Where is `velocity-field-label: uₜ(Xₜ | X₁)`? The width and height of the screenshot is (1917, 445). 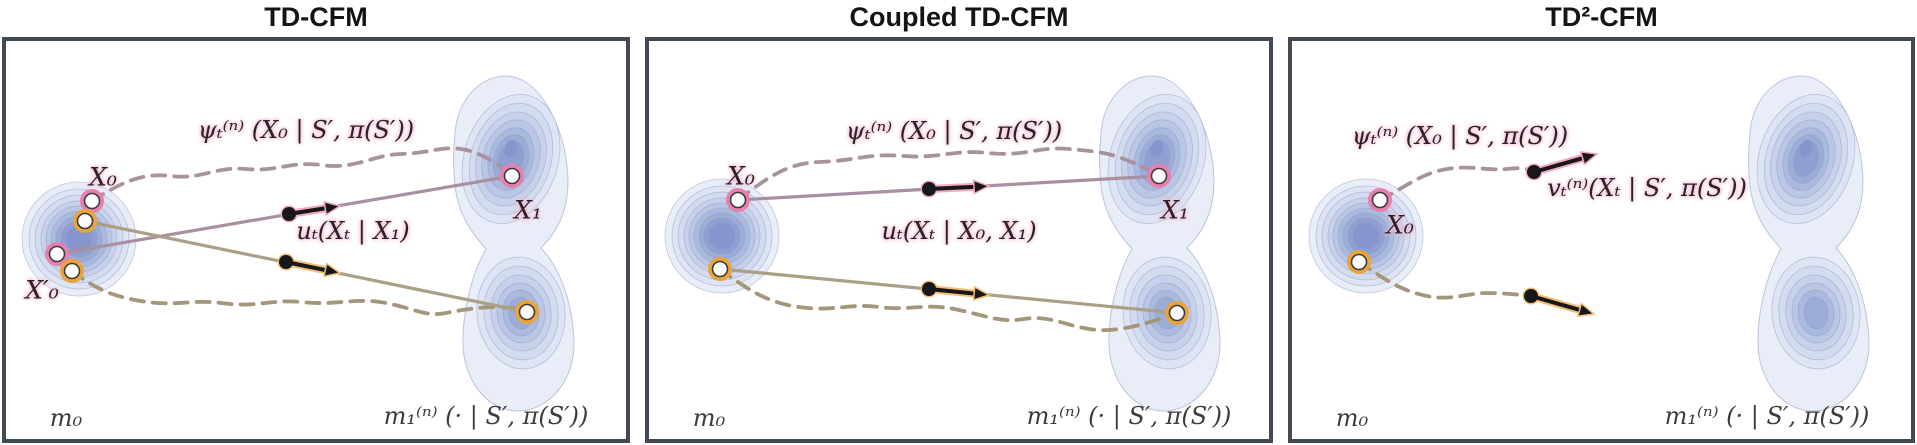 velocity-field-label: uₜ(Xₜ | X₁) is located at coordinates (353, 231).